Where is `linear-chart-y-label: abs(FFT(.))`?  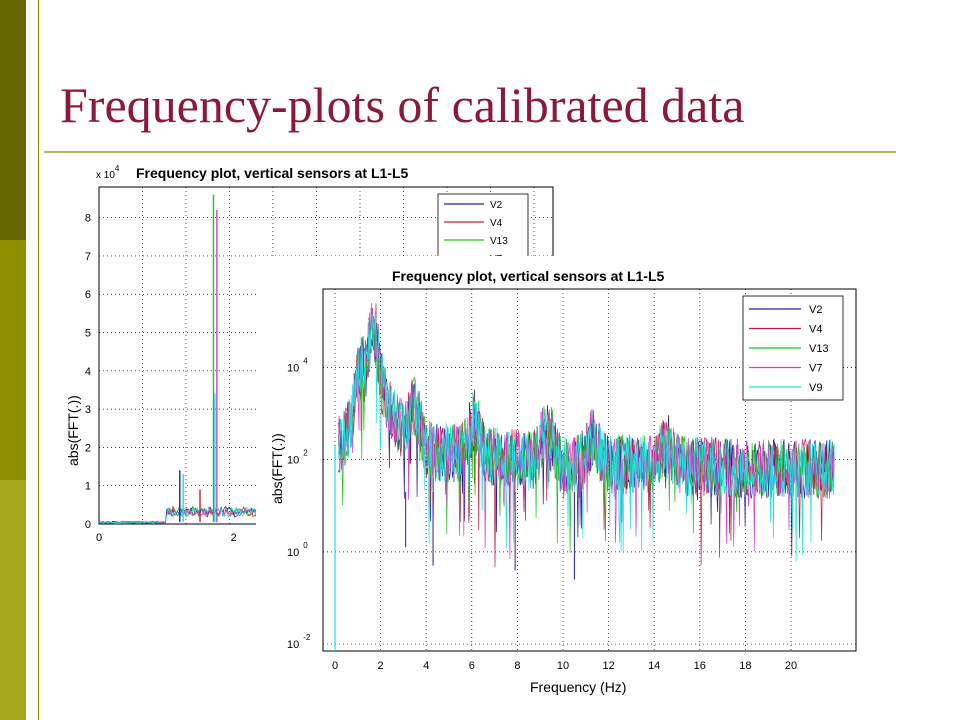
linear-chart-y-label: abs(FFT(.)) is located at coordinates (73, 430).